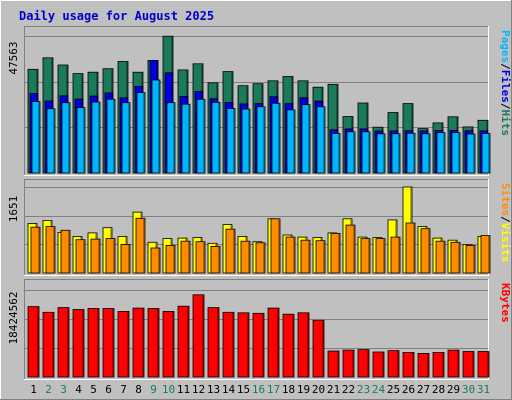 This screenshot has width=512, height=400. Describe the element at coordinates (243, 389) in the screenshot. I see `x-tick-label-day-15: 15` at that location.